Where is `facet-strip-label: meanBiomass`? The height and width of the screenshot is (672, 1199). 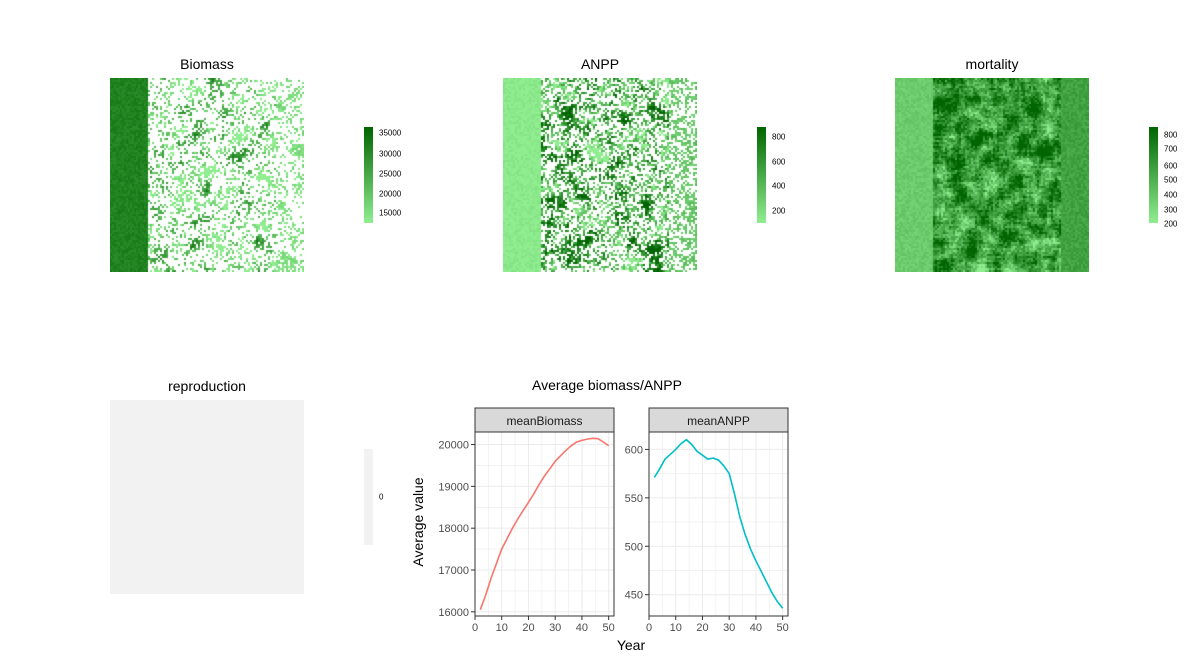
facet-strip-label: meanBiomass is located at coordinates (544, 421).